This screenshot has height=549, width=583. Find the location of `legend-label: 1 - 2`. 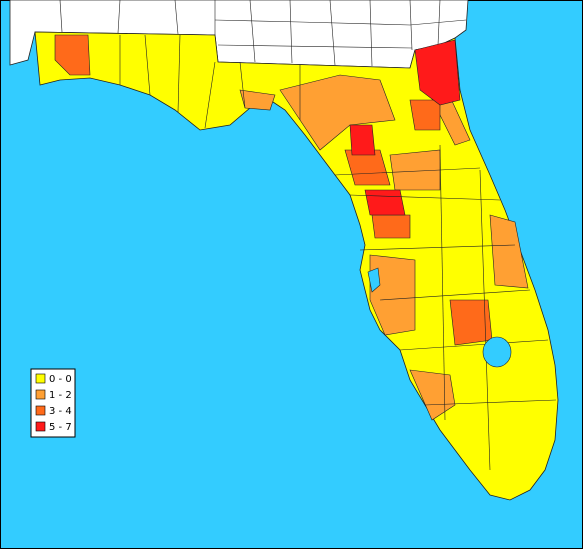

legend-label: 1 - 2 is located at coordinates (60, 395).